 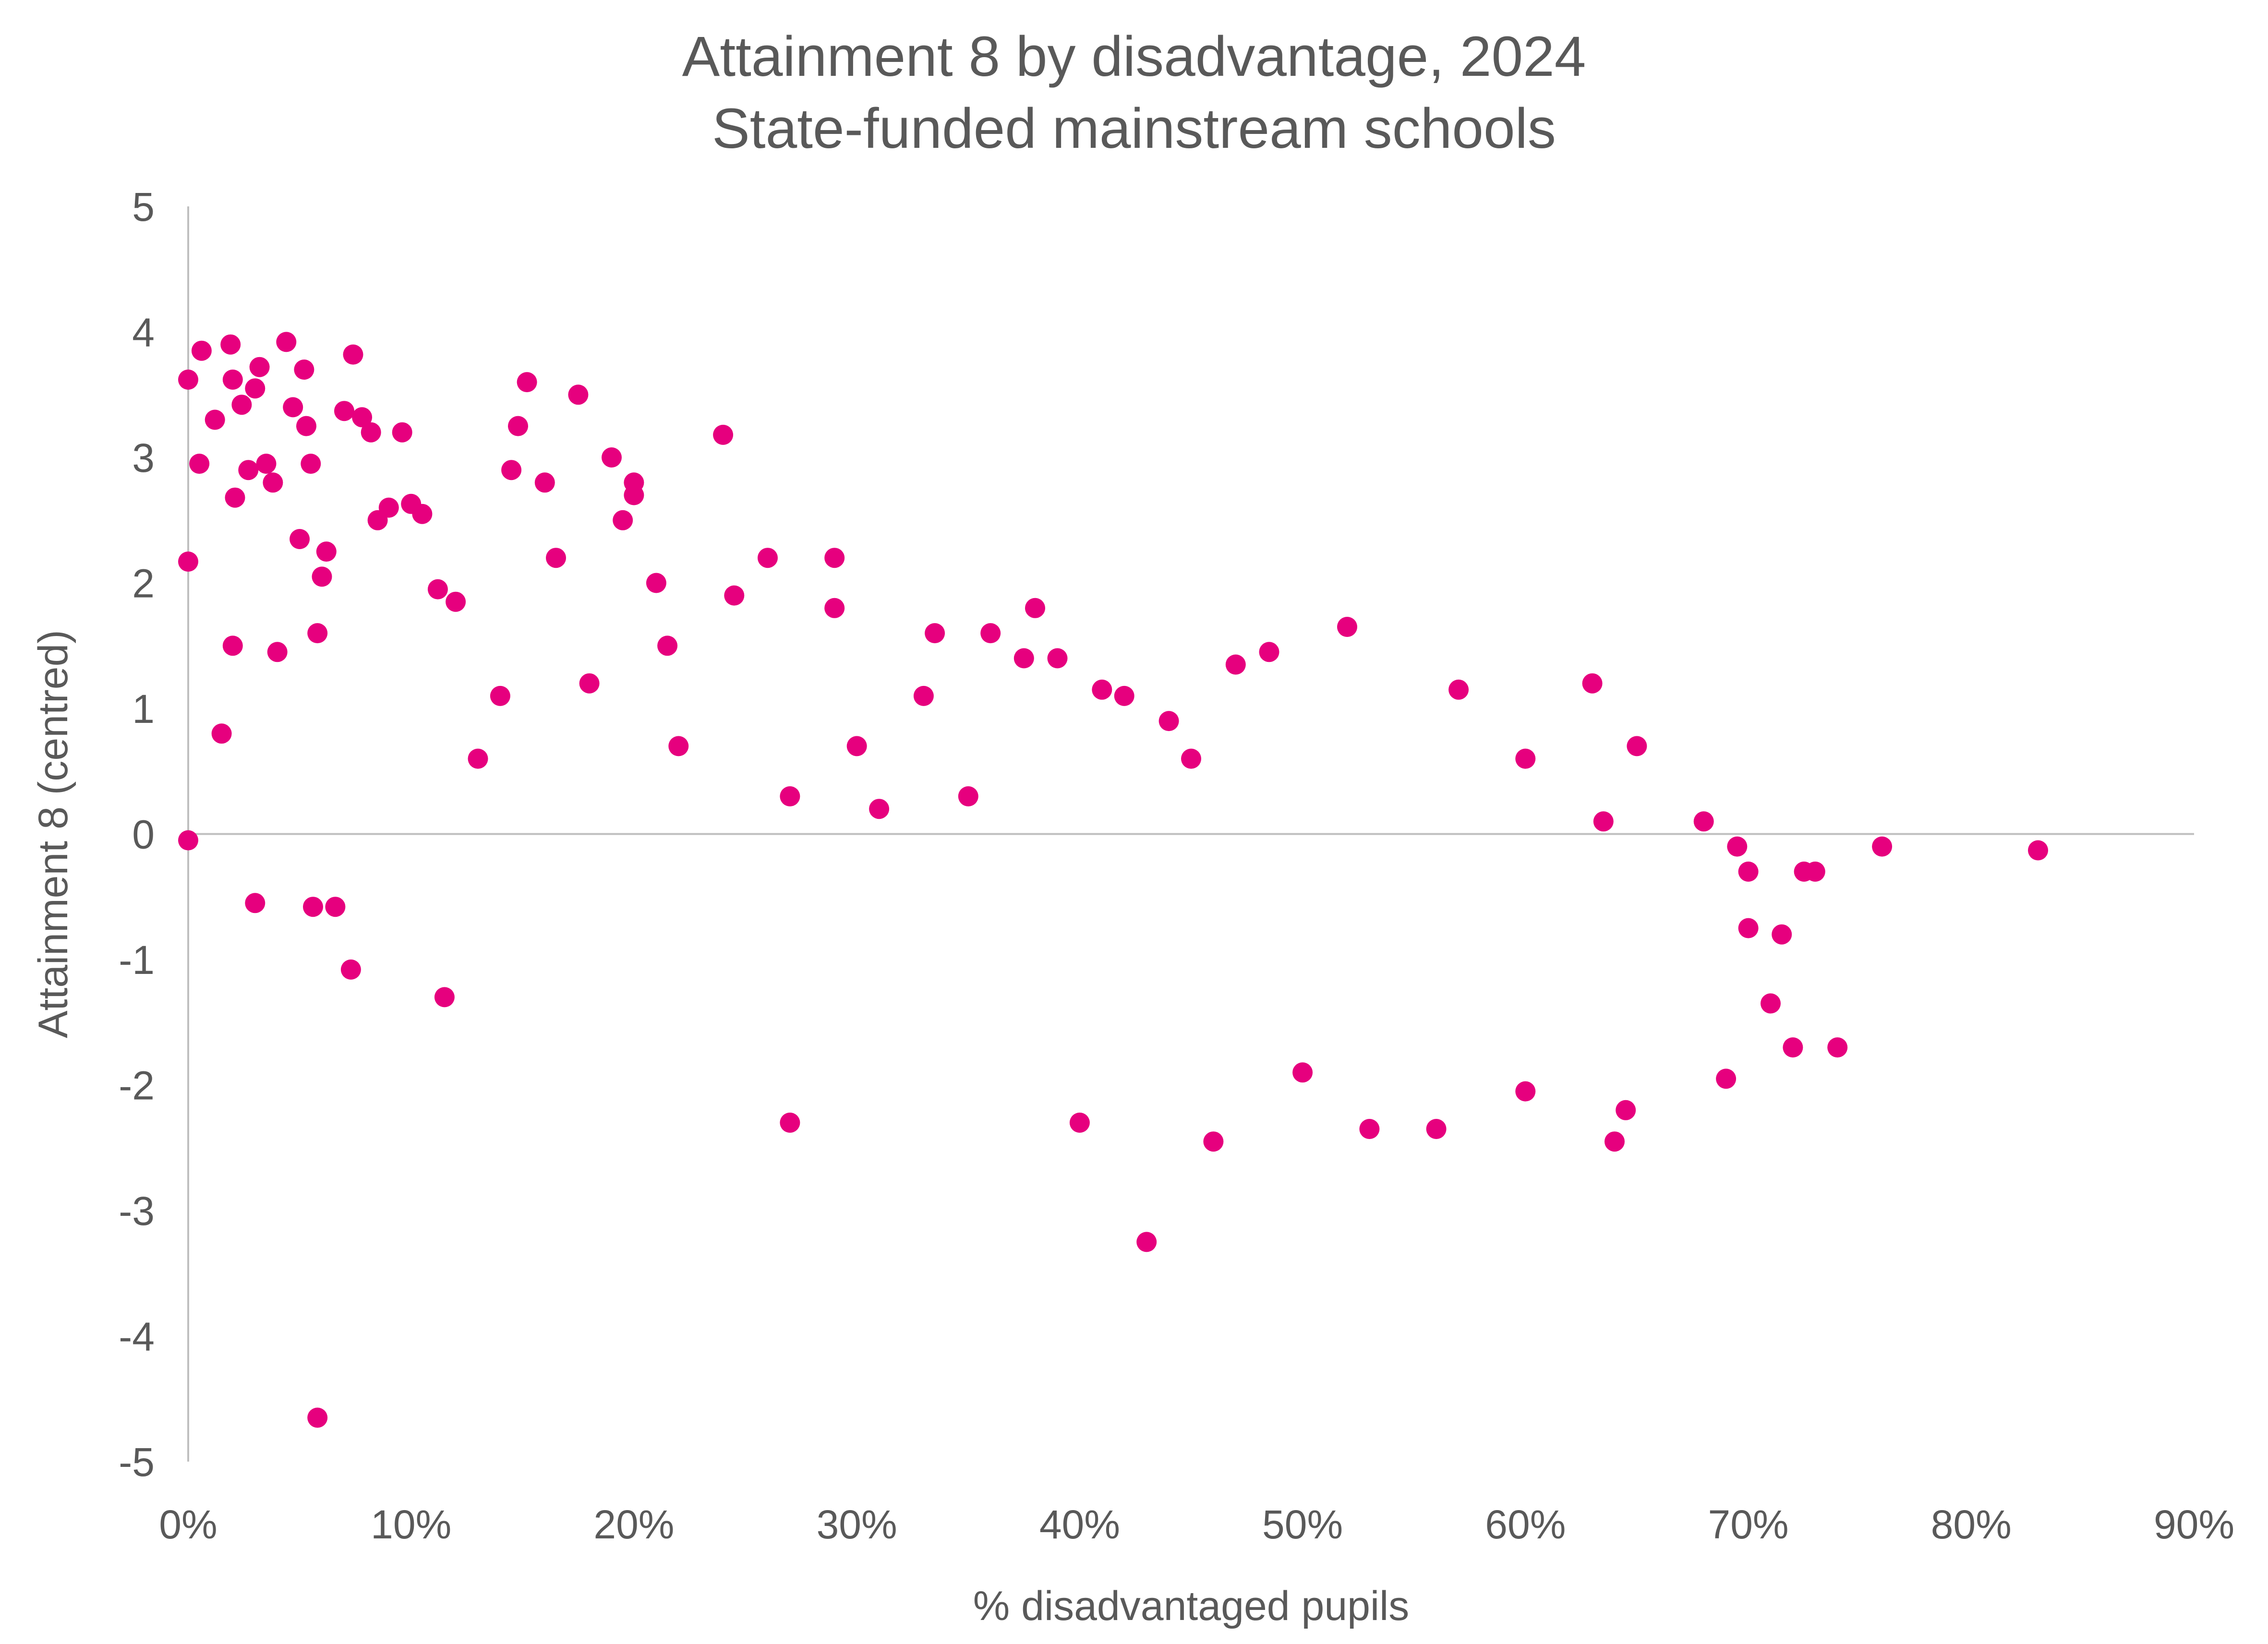 I want to click on x-tick-label: 0%, so click(x=188, y=1524).